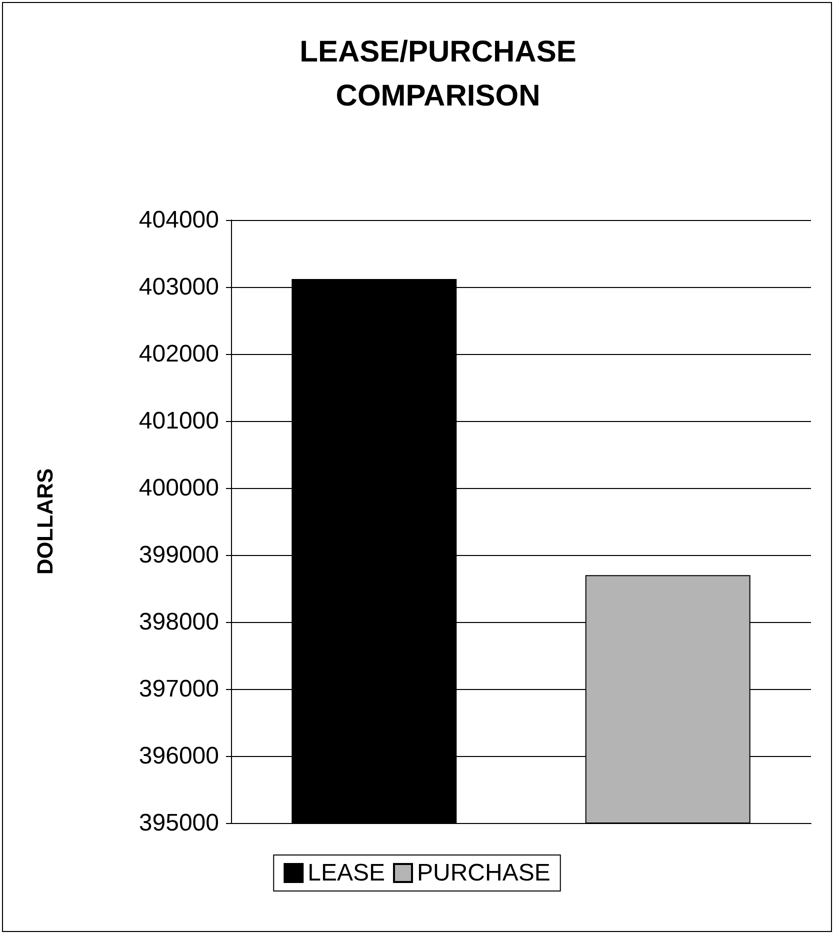 This screenshot has height=934, width=834. What do you see at coordinates (178, 488) in the screenshot?
I see `y-tick-label: 400000` at bounding box center [178, 488].